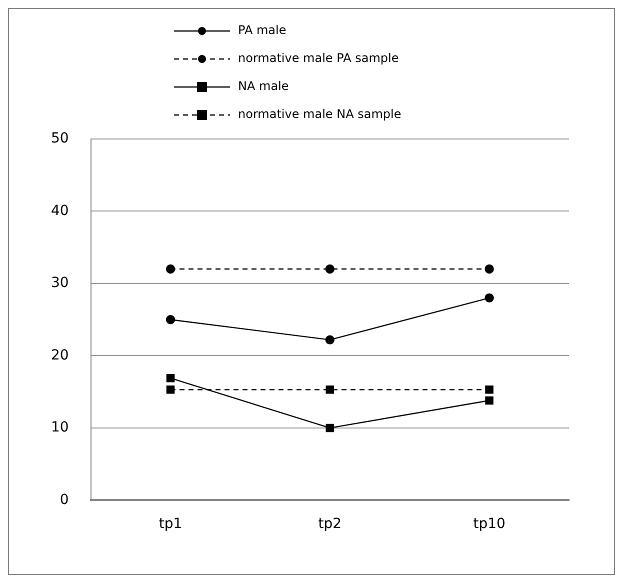  I want to click on y-tick-label: 50, so click(59, 138).